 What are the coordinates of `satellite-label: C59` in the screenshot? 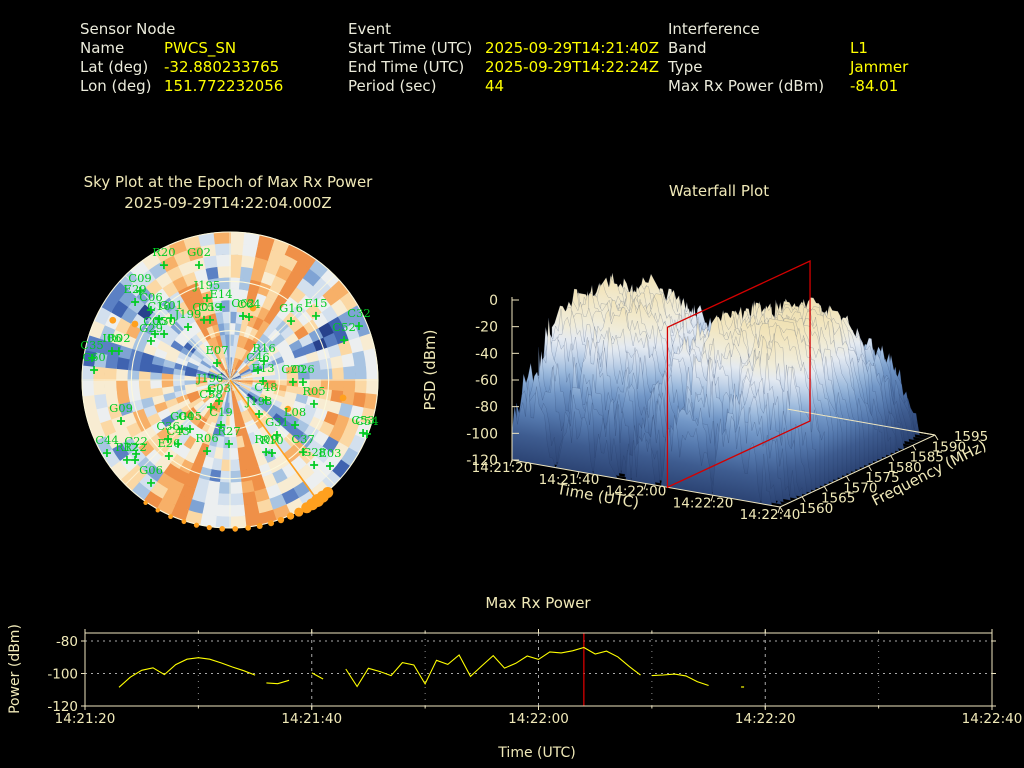 It's located at (209, 307).